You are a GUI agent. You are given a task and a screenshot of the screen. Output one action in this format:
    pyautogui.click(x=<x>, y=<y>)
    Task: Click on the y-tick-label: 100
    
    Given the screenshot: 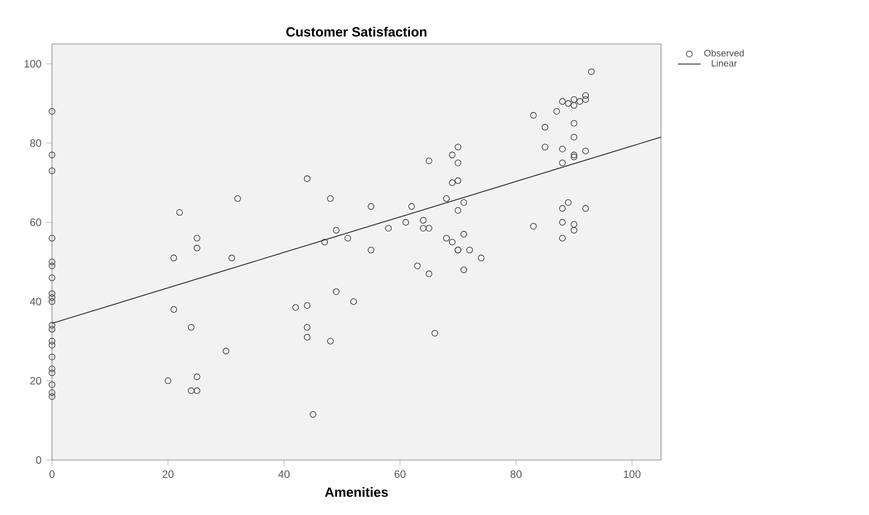 What is the action you would take?
    pyautogui.click(x=33, y=64)
    